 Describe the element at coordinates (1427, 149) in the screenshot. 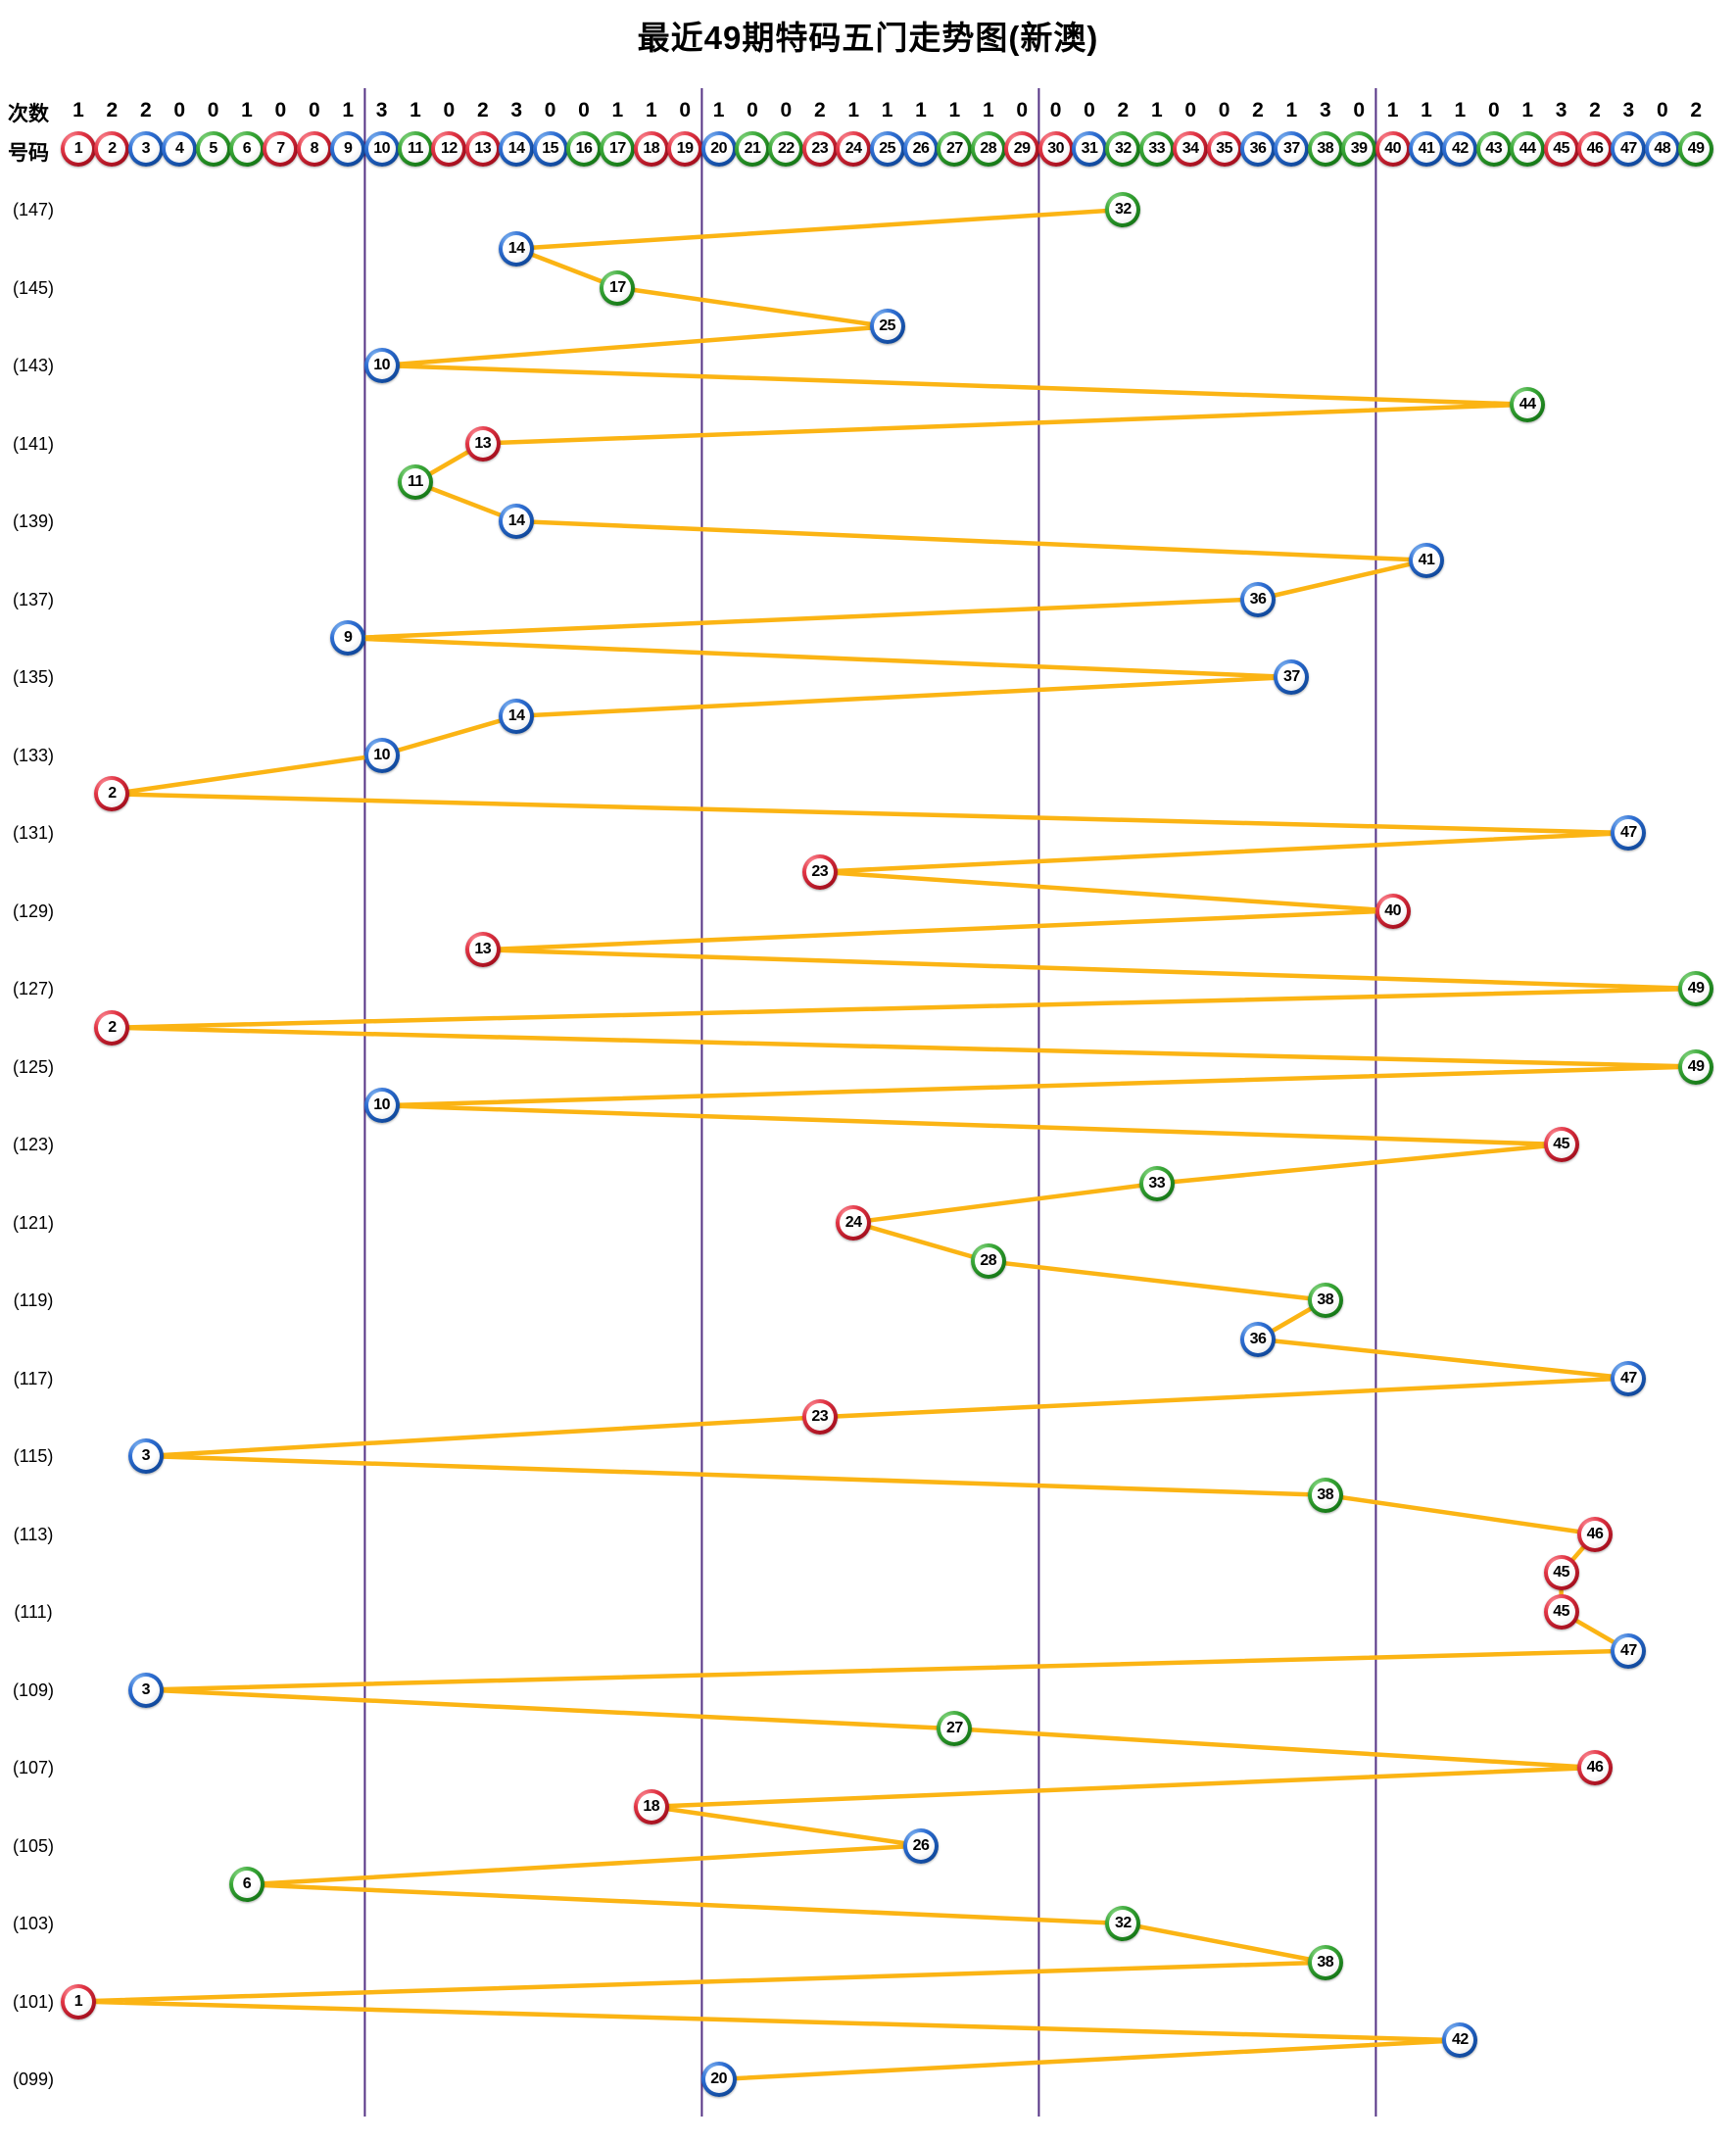

I see `ball-number: 41` at that location.